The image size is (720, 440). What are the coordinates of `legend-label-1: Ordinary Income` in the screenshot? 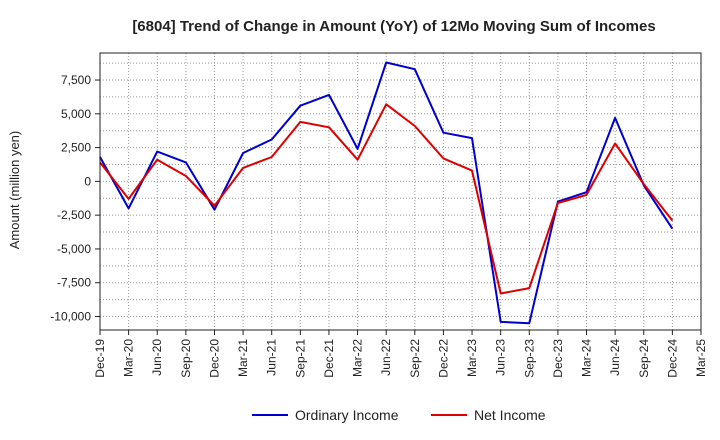 It's located at (347, 415).